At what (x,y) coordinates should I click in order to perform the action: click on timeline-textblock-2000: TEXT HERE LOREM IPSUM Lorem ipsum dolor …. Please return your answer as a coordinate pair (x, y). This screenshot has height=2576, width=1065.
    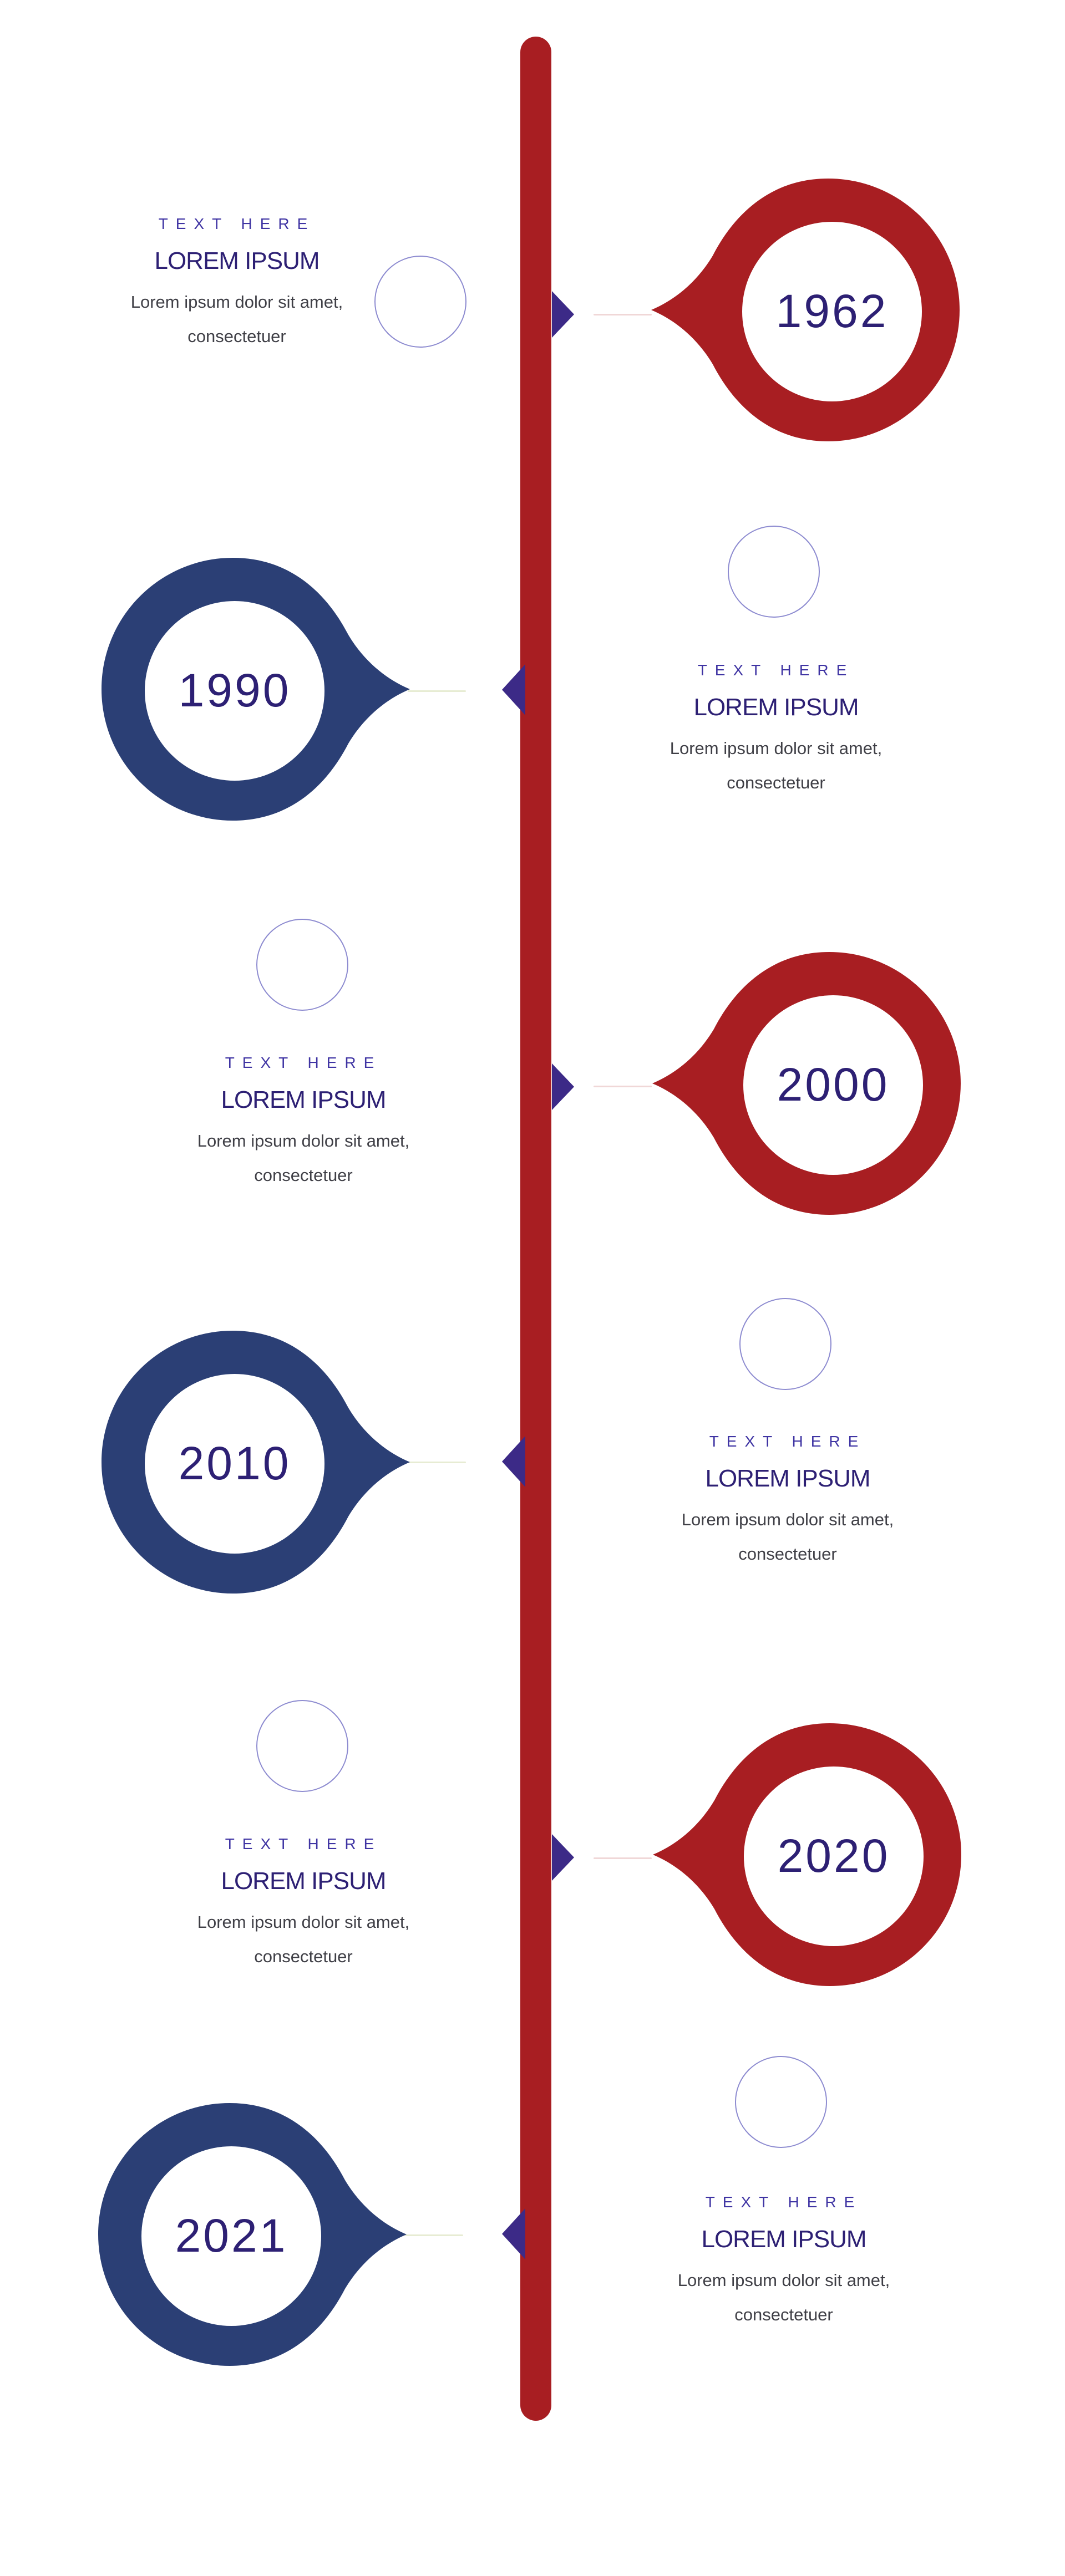
    Looking at the image, I should click on (303, 1123).